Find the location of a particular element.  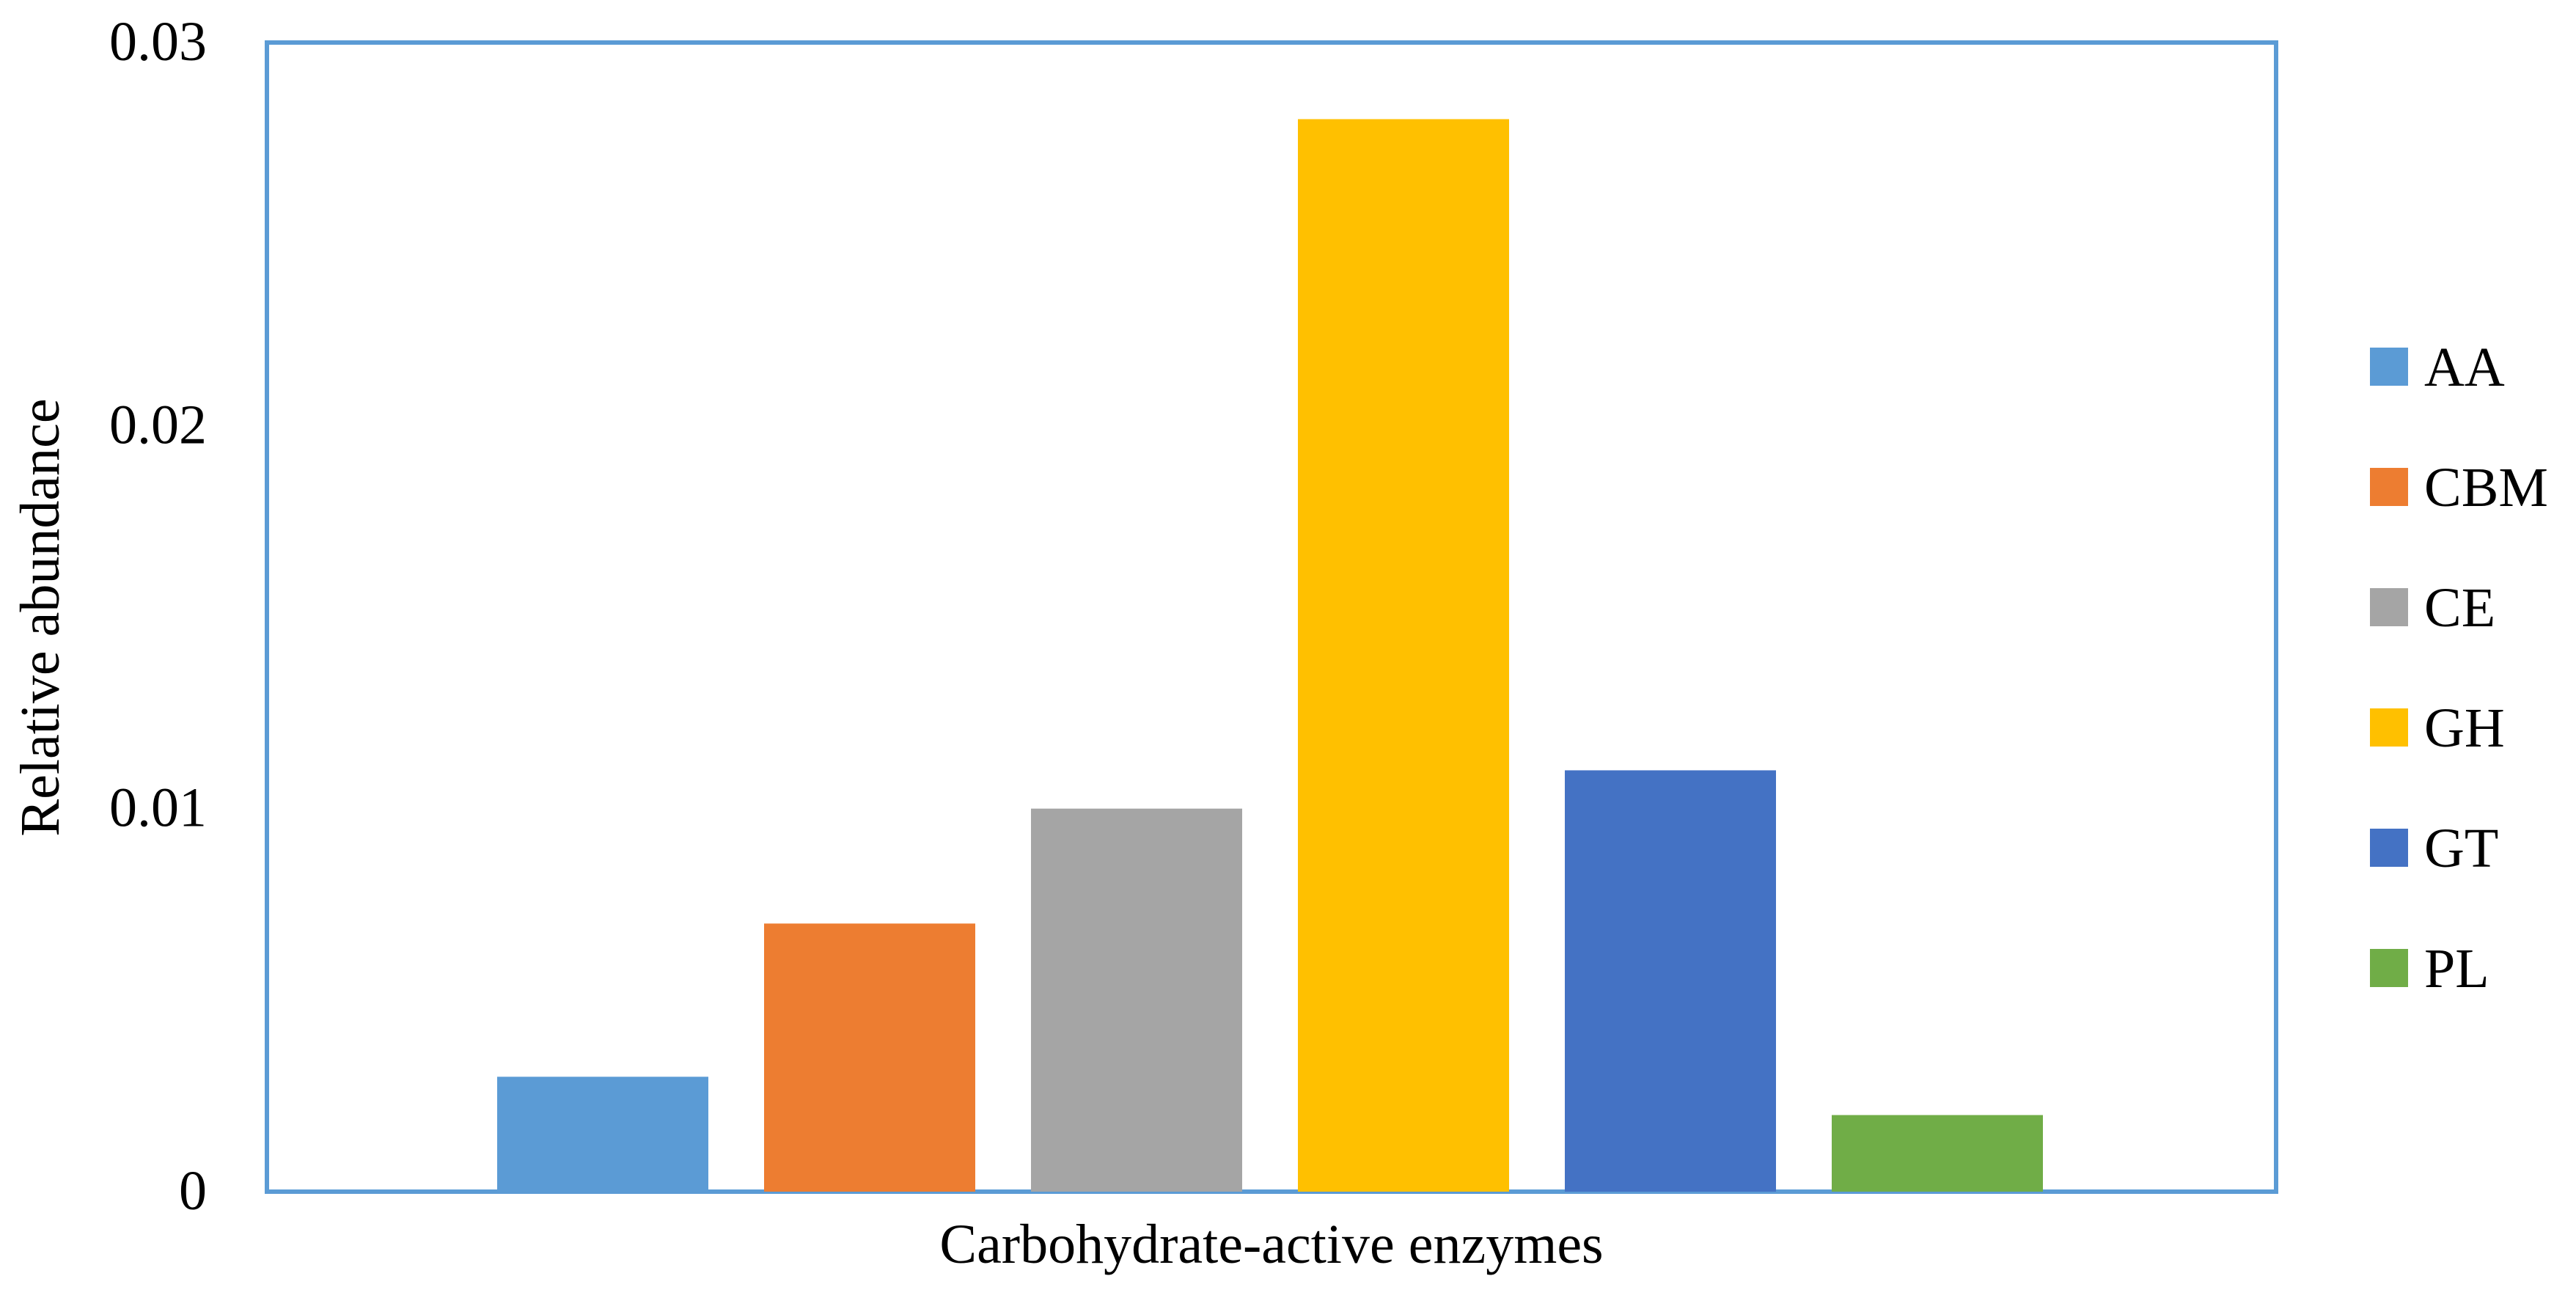

bar-ce is located at coordinates (1137, 1000).